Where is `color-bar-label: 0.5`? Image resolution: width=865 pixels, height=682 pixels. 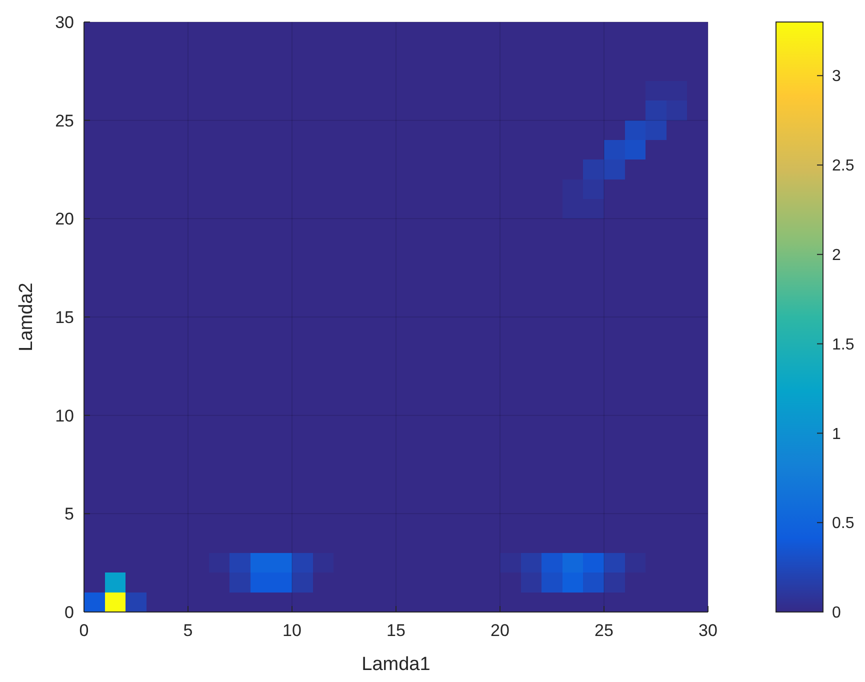 color-bar-label: 0.5 is located at coordinates (843, 523).